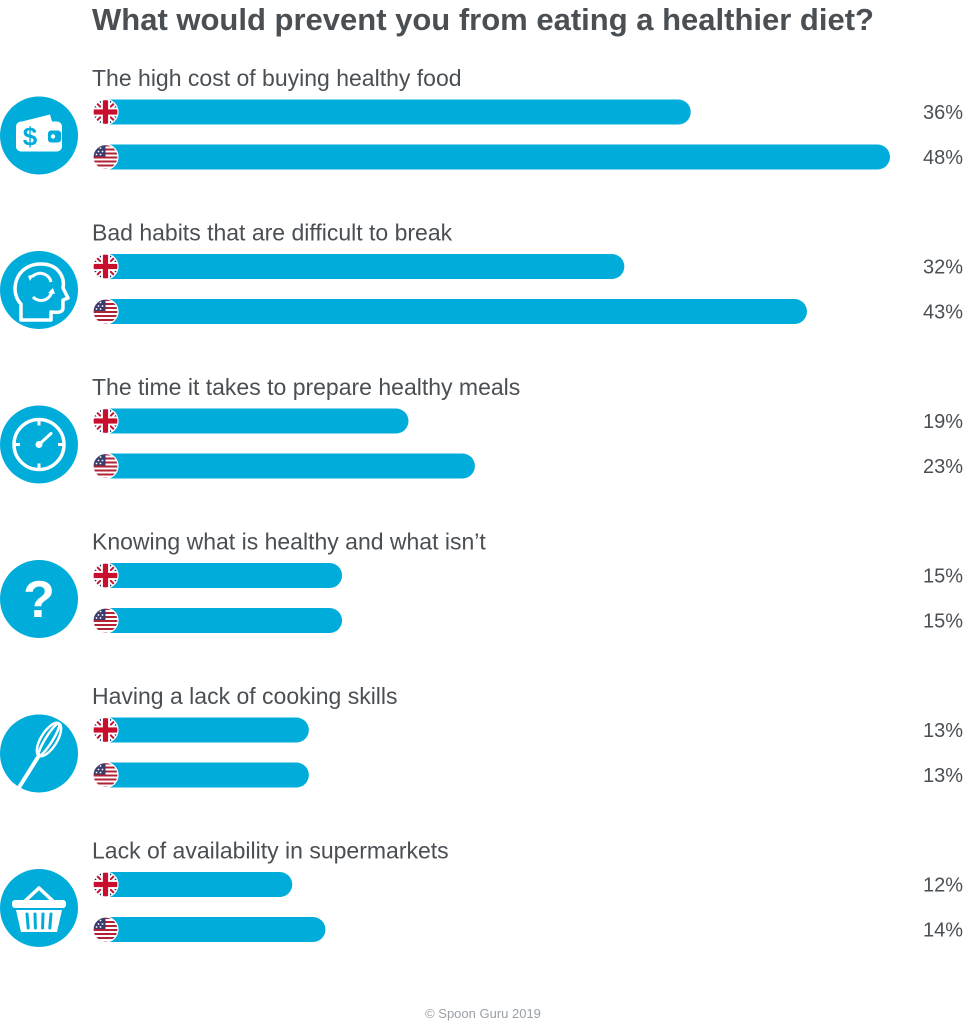 This screenshot has height=1024, width=978. I want to click on value-label: 19%, so click(943, 422).